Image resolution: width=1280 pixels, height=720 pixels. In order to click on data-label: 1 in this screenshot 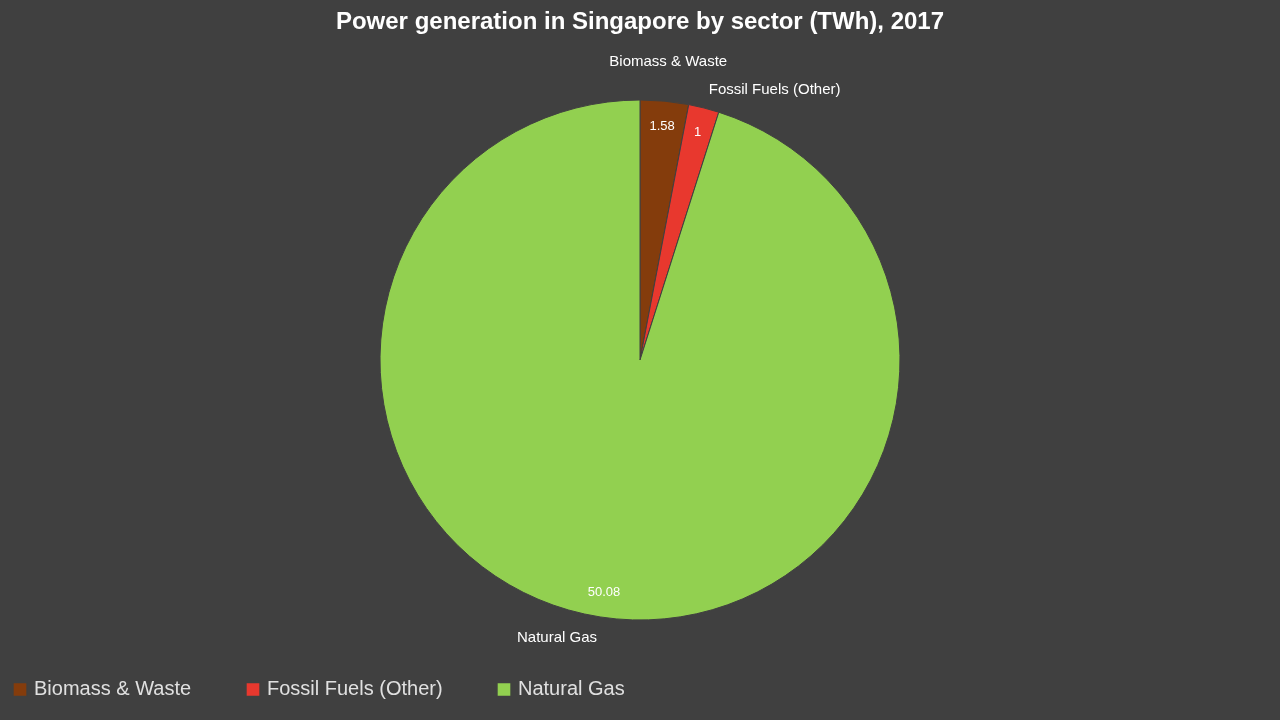, I will do `click(698, 132)`.